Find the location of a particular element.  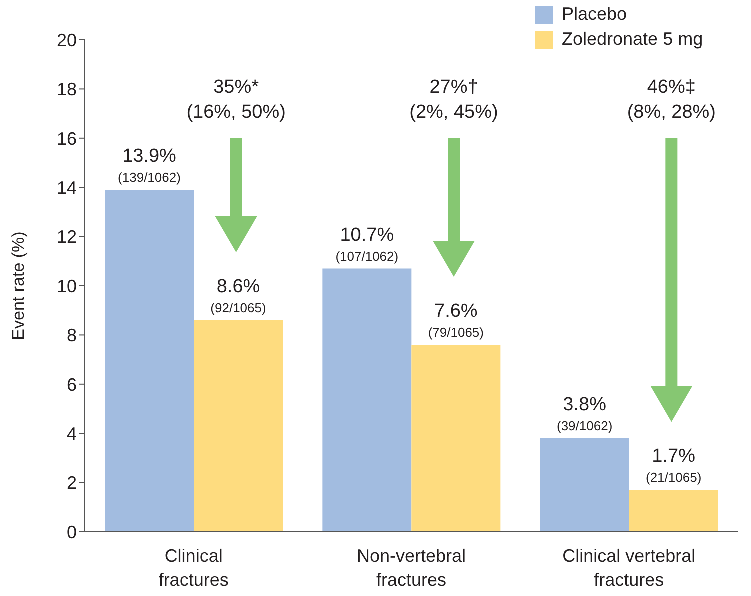

y-tick-label: 20 is located at coordinates (66, 40).